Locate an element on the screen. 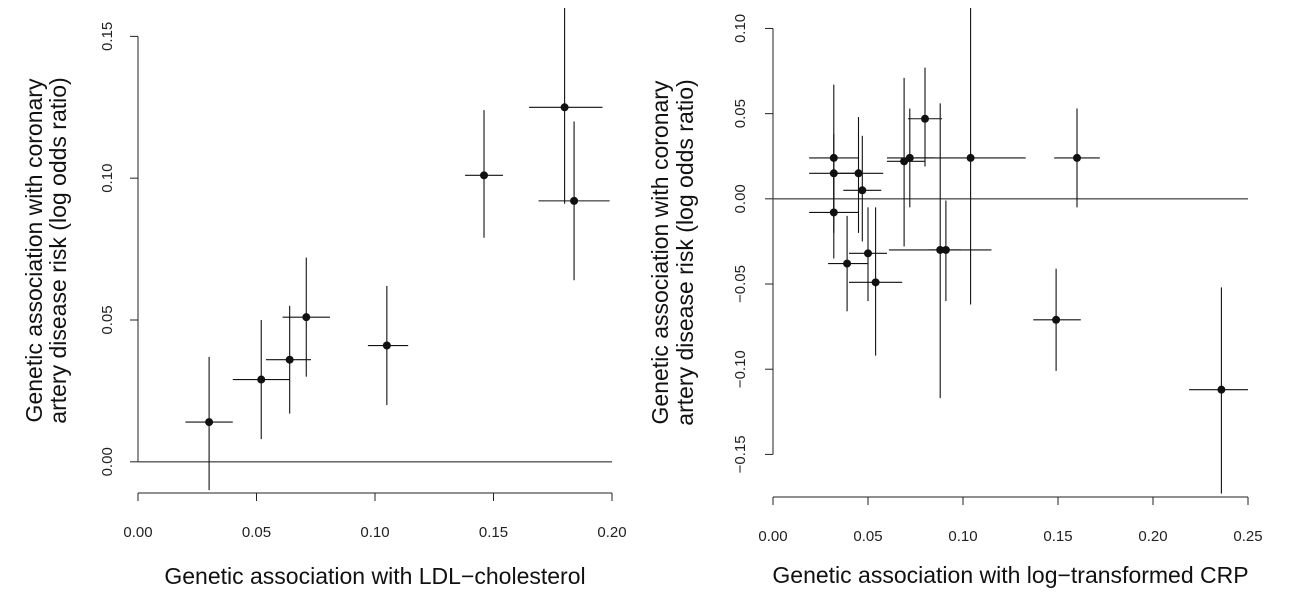 This screenshot has height=592, width=1297. y-tick-label: 0.15 is located at coordinates (107, 36).